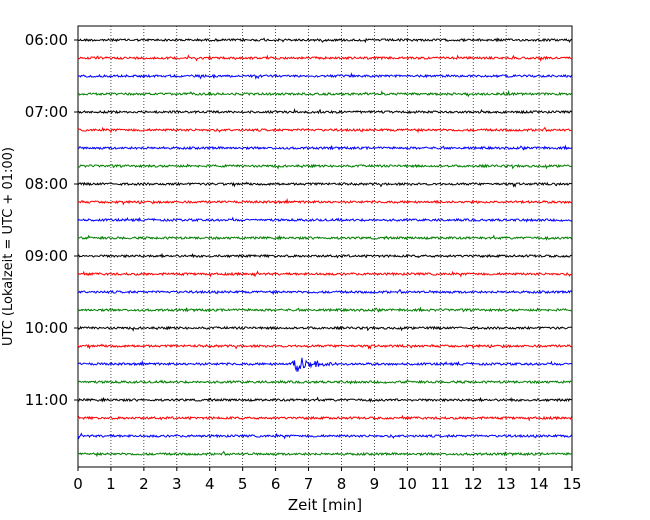 The width and height of the screenshot is (650, 520). Describe the element at coordinates (46, 256) in the screenshot. I see `y-tick-label: 09:00` at that location.